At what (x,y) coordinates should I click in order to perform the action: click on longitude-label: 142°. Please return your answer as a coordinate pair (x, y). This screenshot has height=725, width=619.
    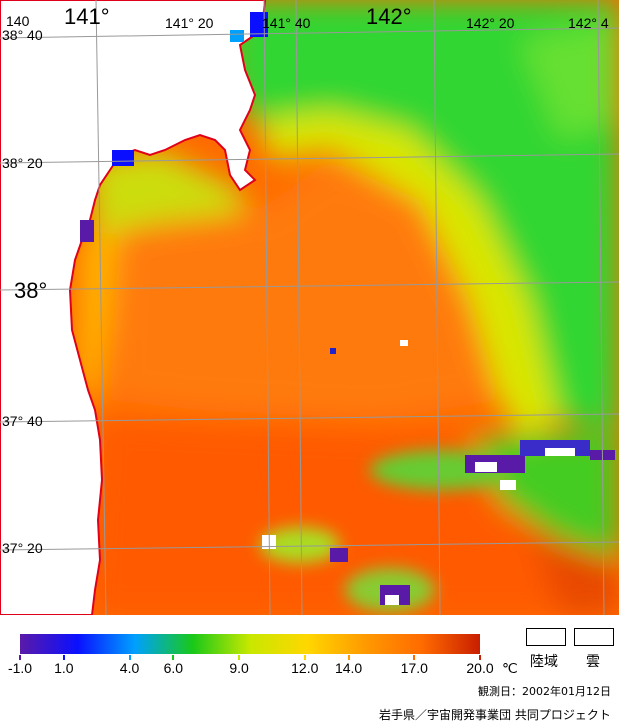
    Looking at the image, I should click on (389, 16).